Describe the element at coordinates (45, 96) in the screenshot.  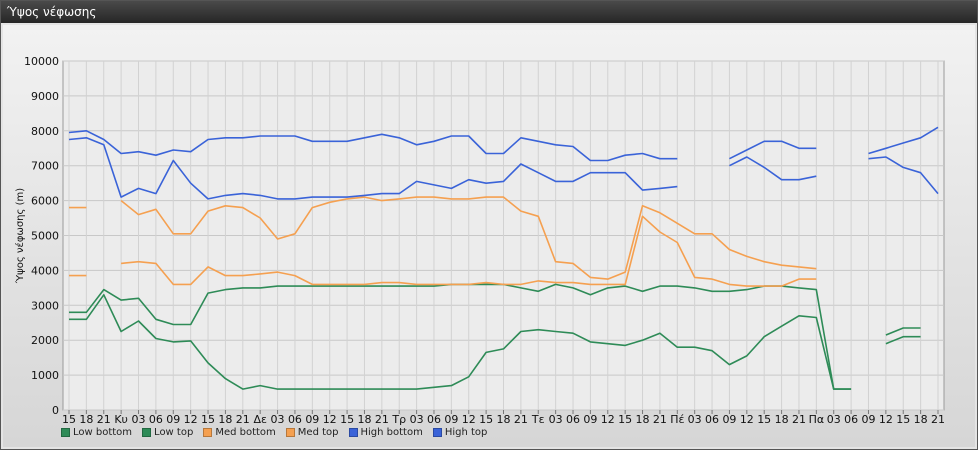
I see `y-tick-label: 9000` at that location.